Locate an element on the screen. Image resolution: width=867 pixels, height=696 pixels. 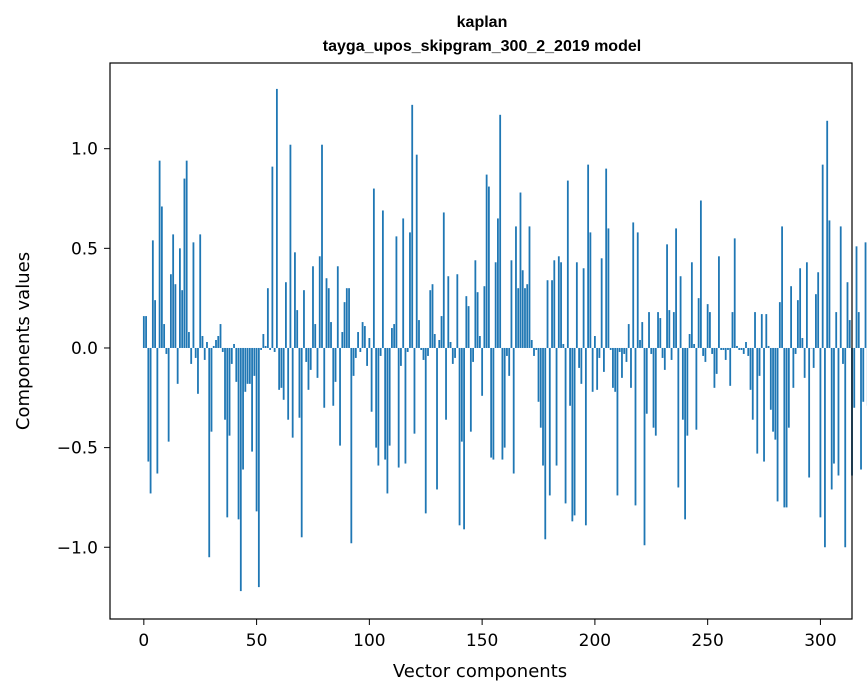
x-tick-label: 50 is located at coordinates (257, 641).